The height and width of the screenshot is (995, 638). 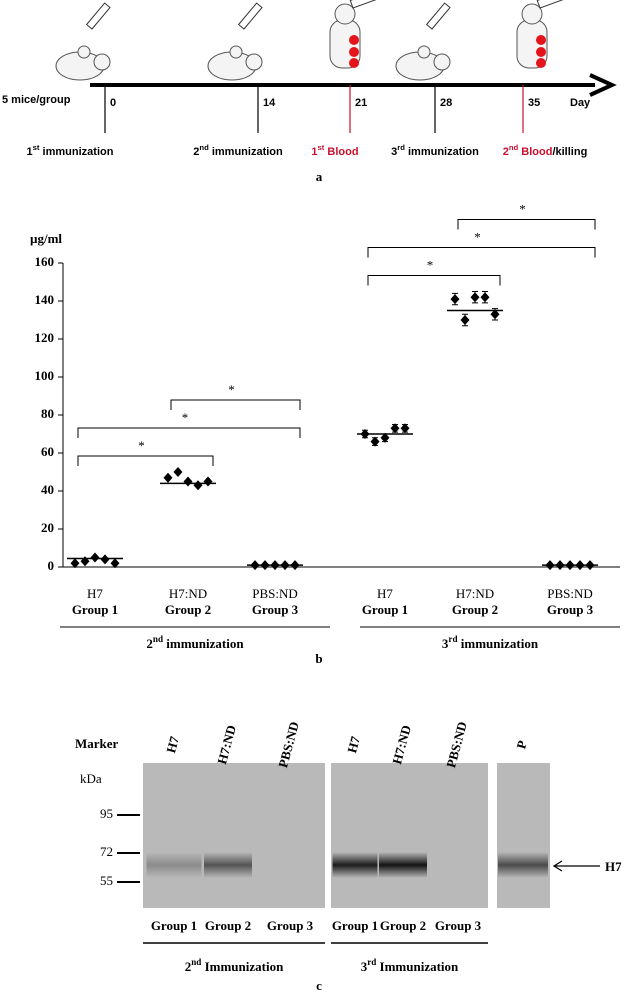 What do you see at coordinates (47, 413) in the screenshot?
I see `y-tick-label: 80` at bounding box center [47, 413].